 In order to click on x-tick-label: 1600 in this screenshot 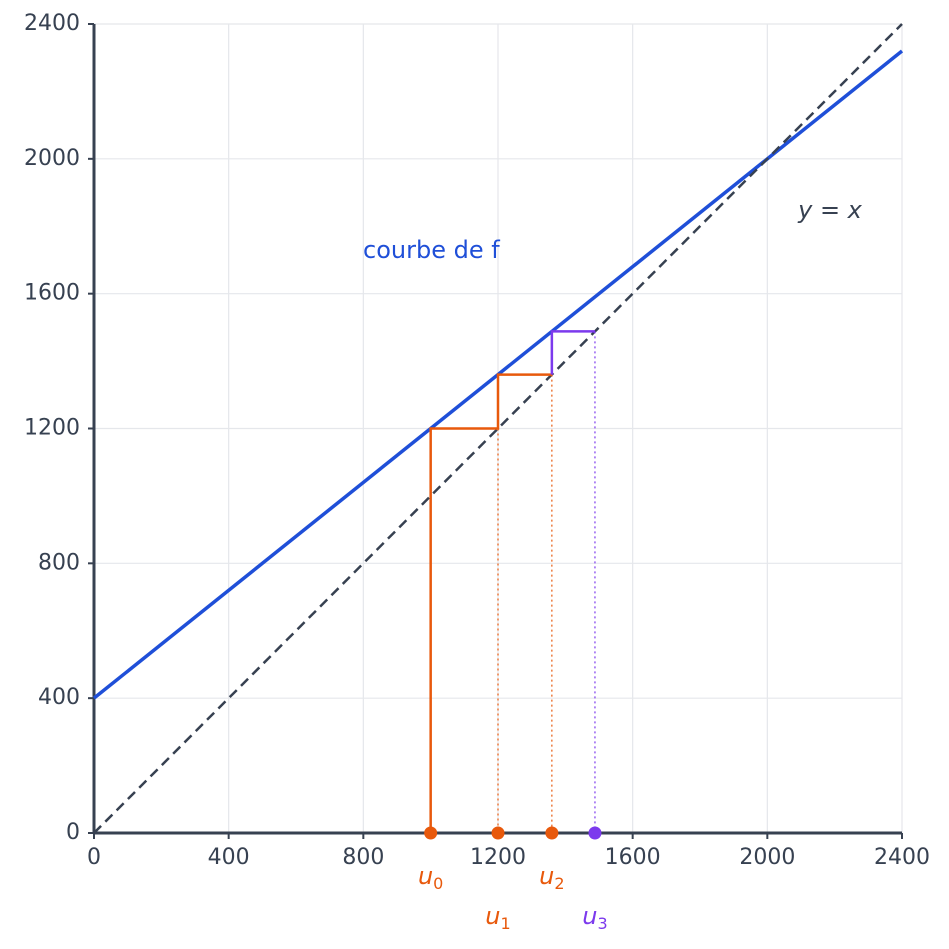, I will do `click(633, 857)`.